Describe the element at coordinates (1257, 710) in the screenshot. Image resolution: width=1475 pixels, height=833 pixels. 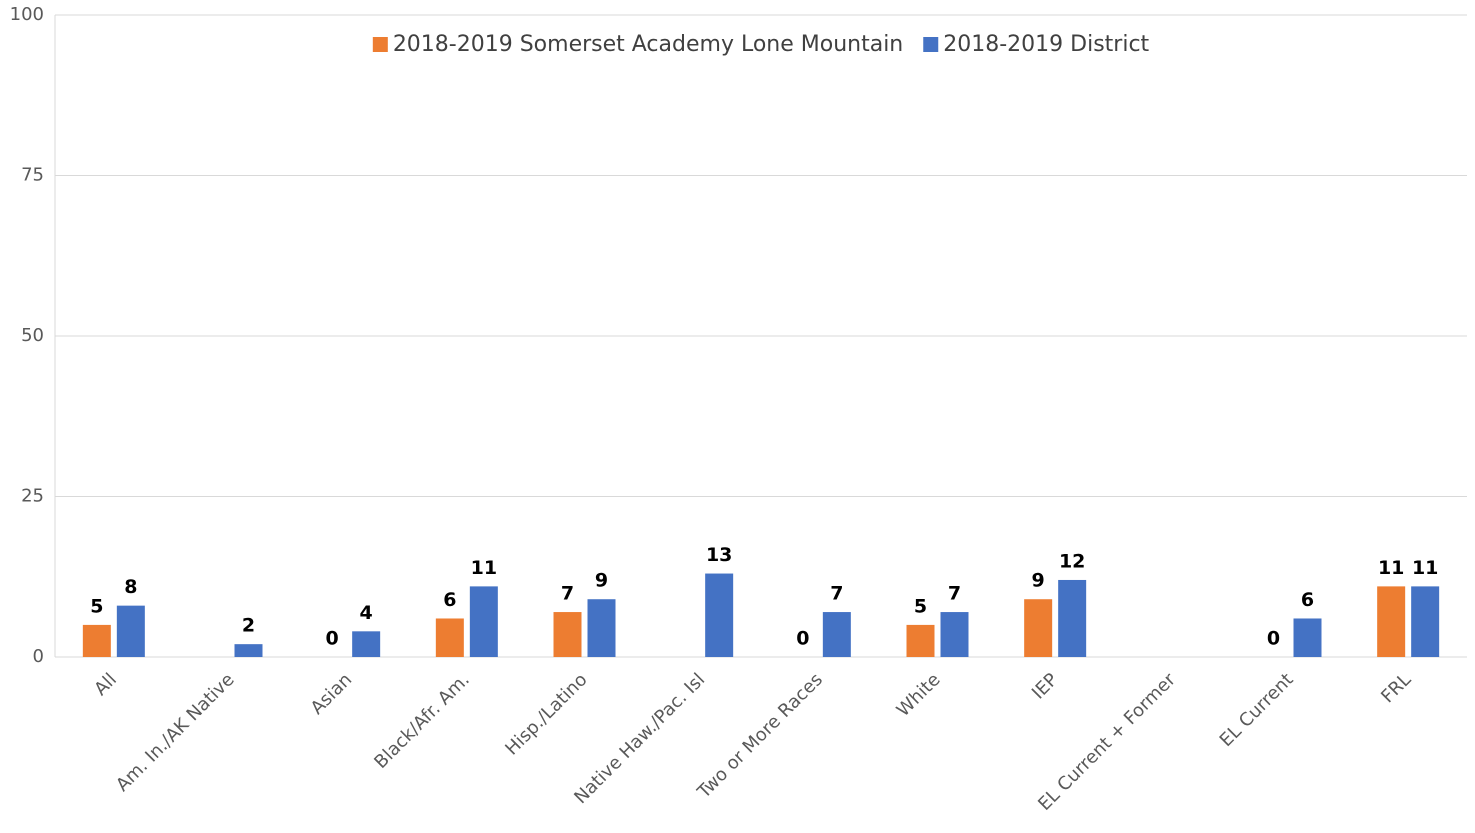
I see `x-tick-label: EL Current` at that location.